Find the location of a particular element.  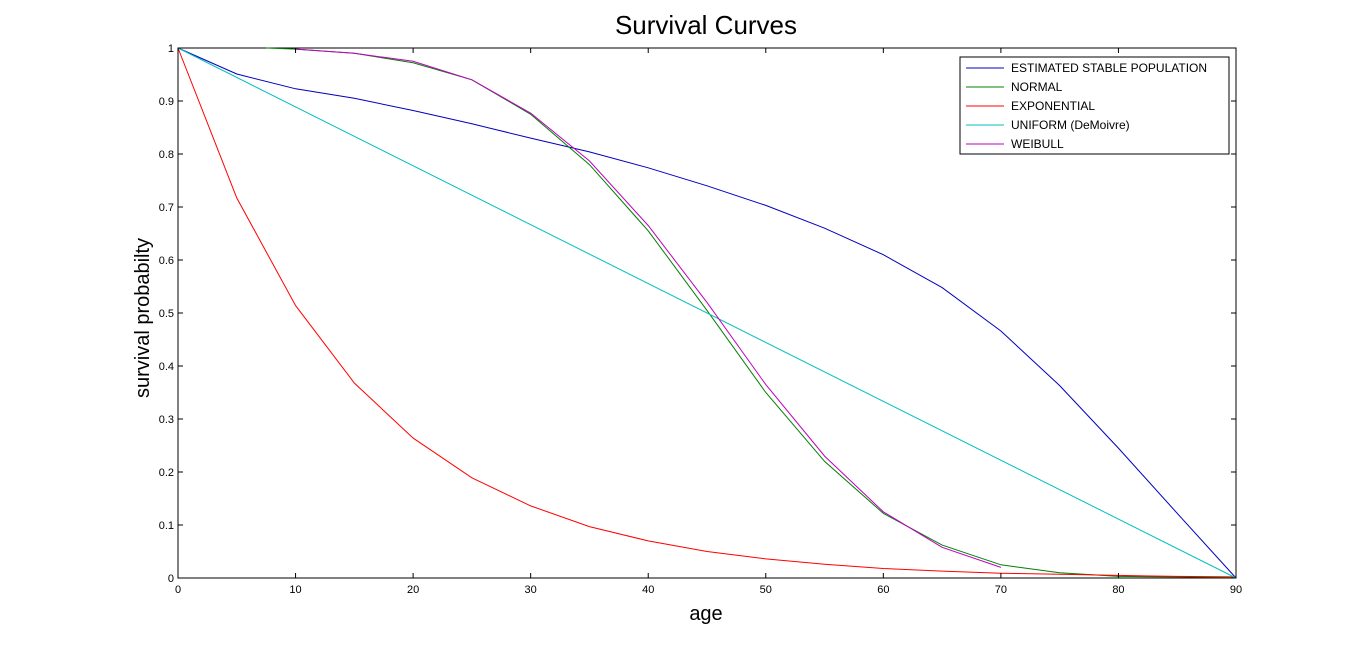

legend-box is located at coordinates (1094, 105).